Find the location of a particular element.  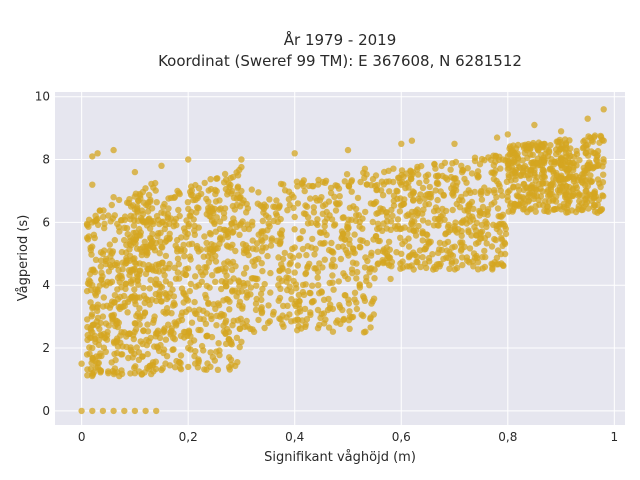

y-tick-label: 10 is located at coordinates (42, 97).